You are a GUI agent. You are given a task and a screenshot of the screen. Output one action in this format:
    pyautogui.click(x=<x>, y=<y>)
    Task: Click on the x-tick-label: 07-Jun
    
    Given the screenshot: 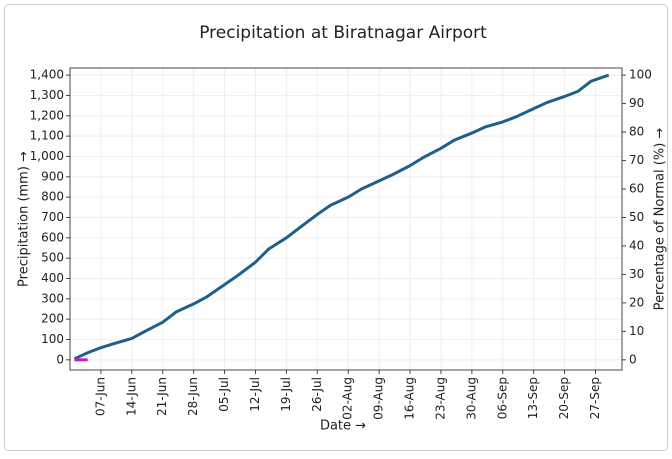 What is the action you would take?
    pyautogui.click(x=100, y=396)
    